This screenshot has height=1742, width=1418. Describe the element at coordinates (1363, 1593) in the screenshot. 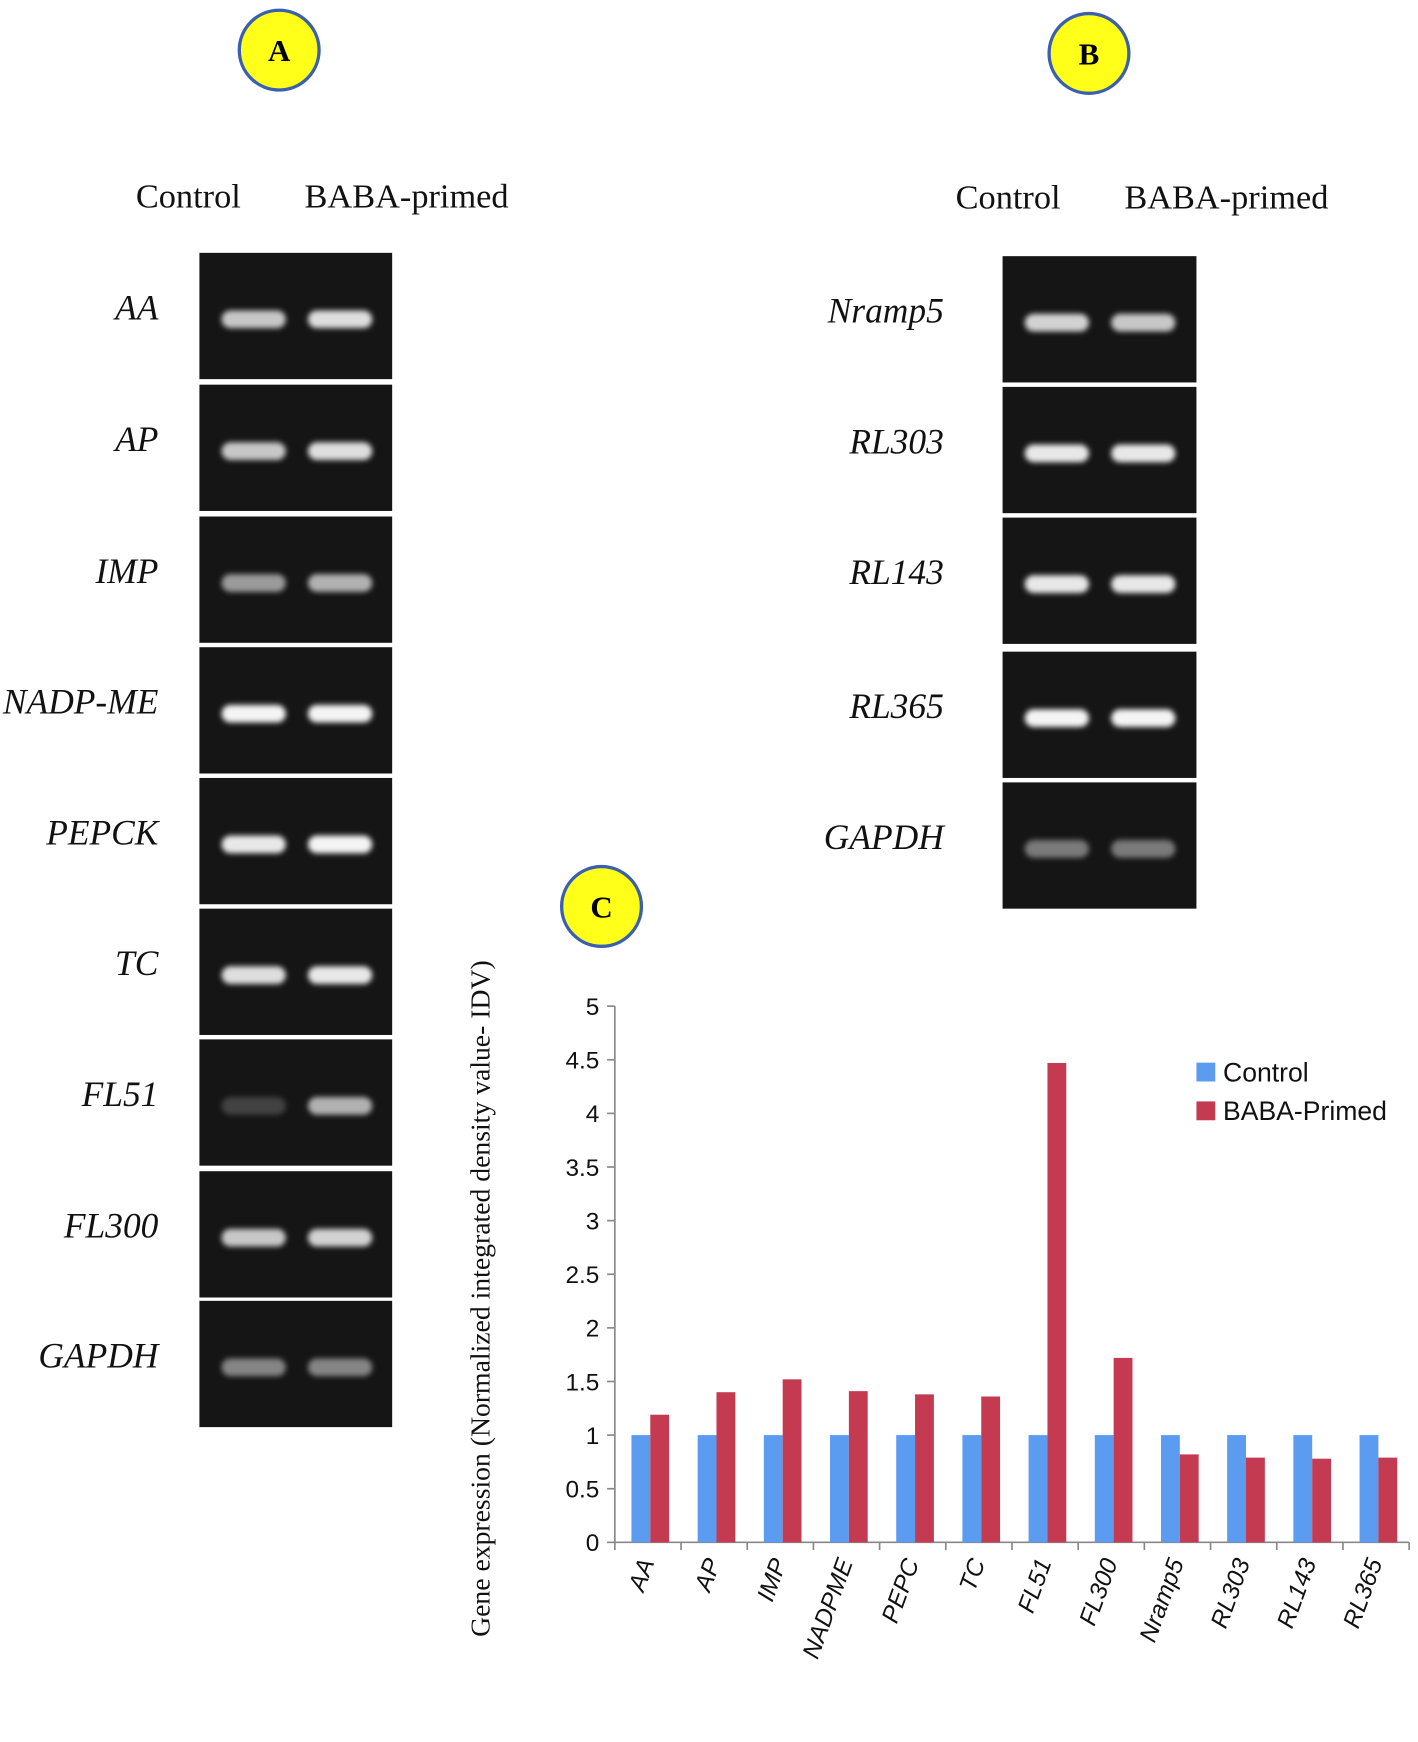

I see `x-tick-label: RL365` at that location.